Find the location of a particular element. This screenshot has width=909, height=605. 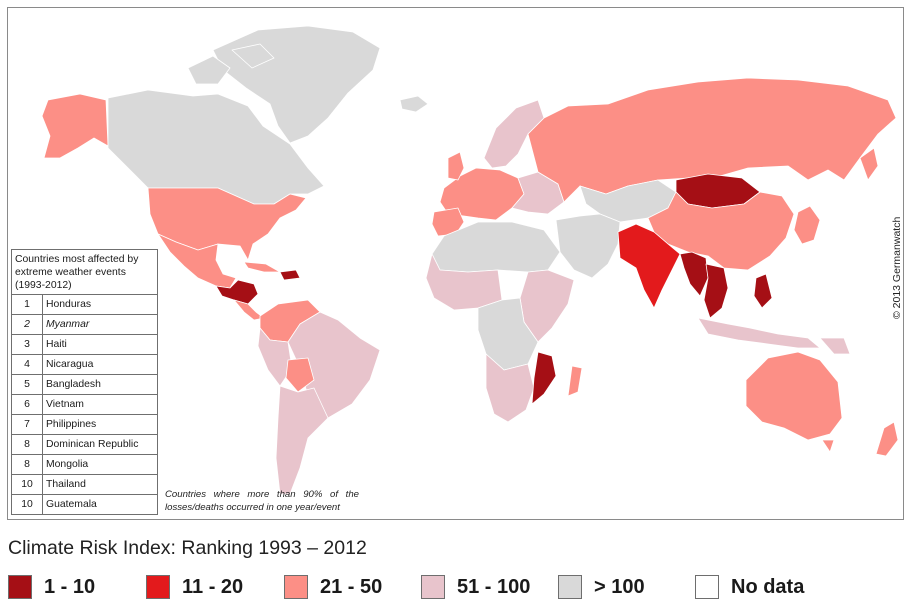

region-china is located at coordinates (721, 231).